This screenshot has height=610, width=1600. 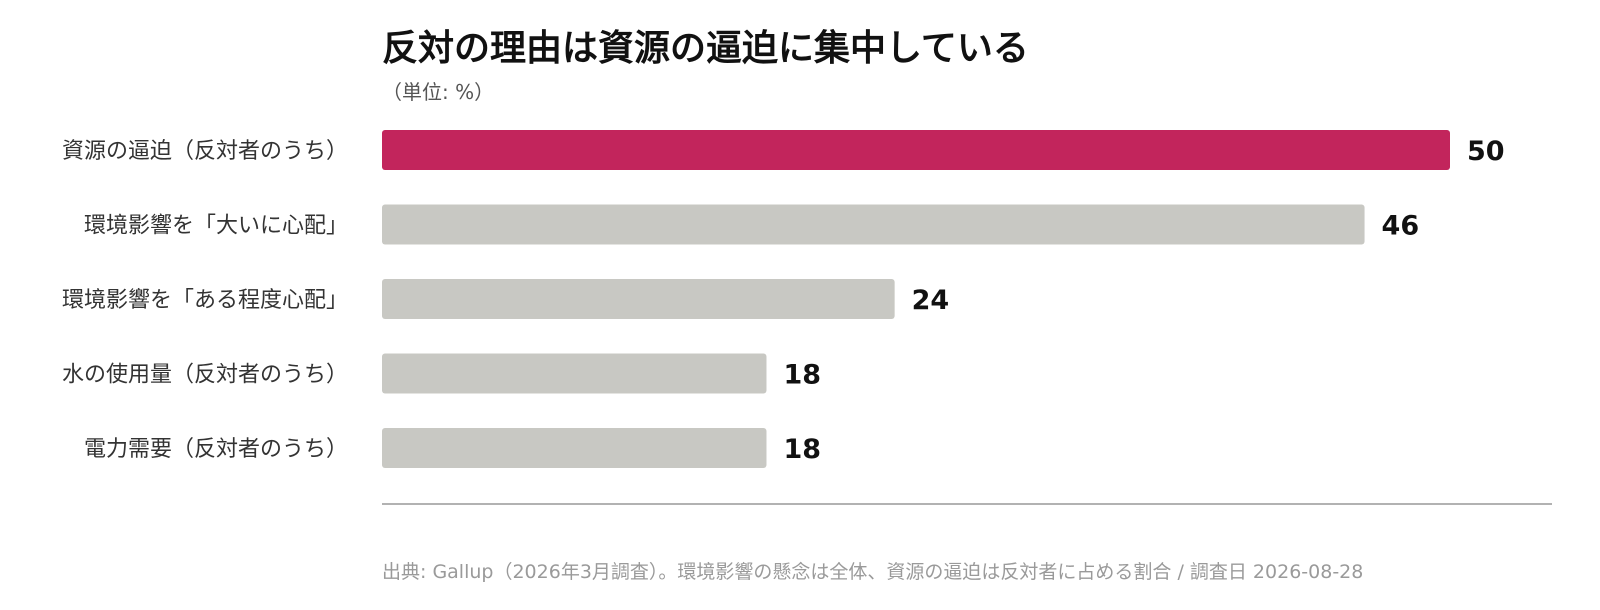 I want to click on category-label: 水の使用量（反対者のうち）, so click(x=205, y=375).